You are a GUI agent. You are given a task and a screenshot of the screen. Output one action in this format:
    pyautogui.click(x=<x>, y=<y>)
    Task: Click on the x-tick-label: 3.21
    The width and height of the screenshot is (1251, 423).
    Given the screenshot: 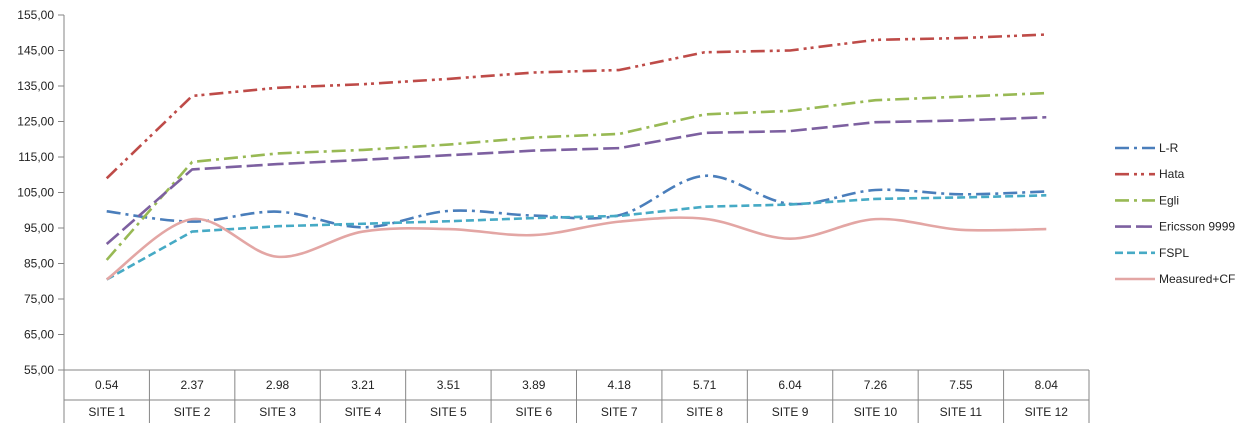 What is the action you would take?
    pyautogui.click(x=363, y=385)
    